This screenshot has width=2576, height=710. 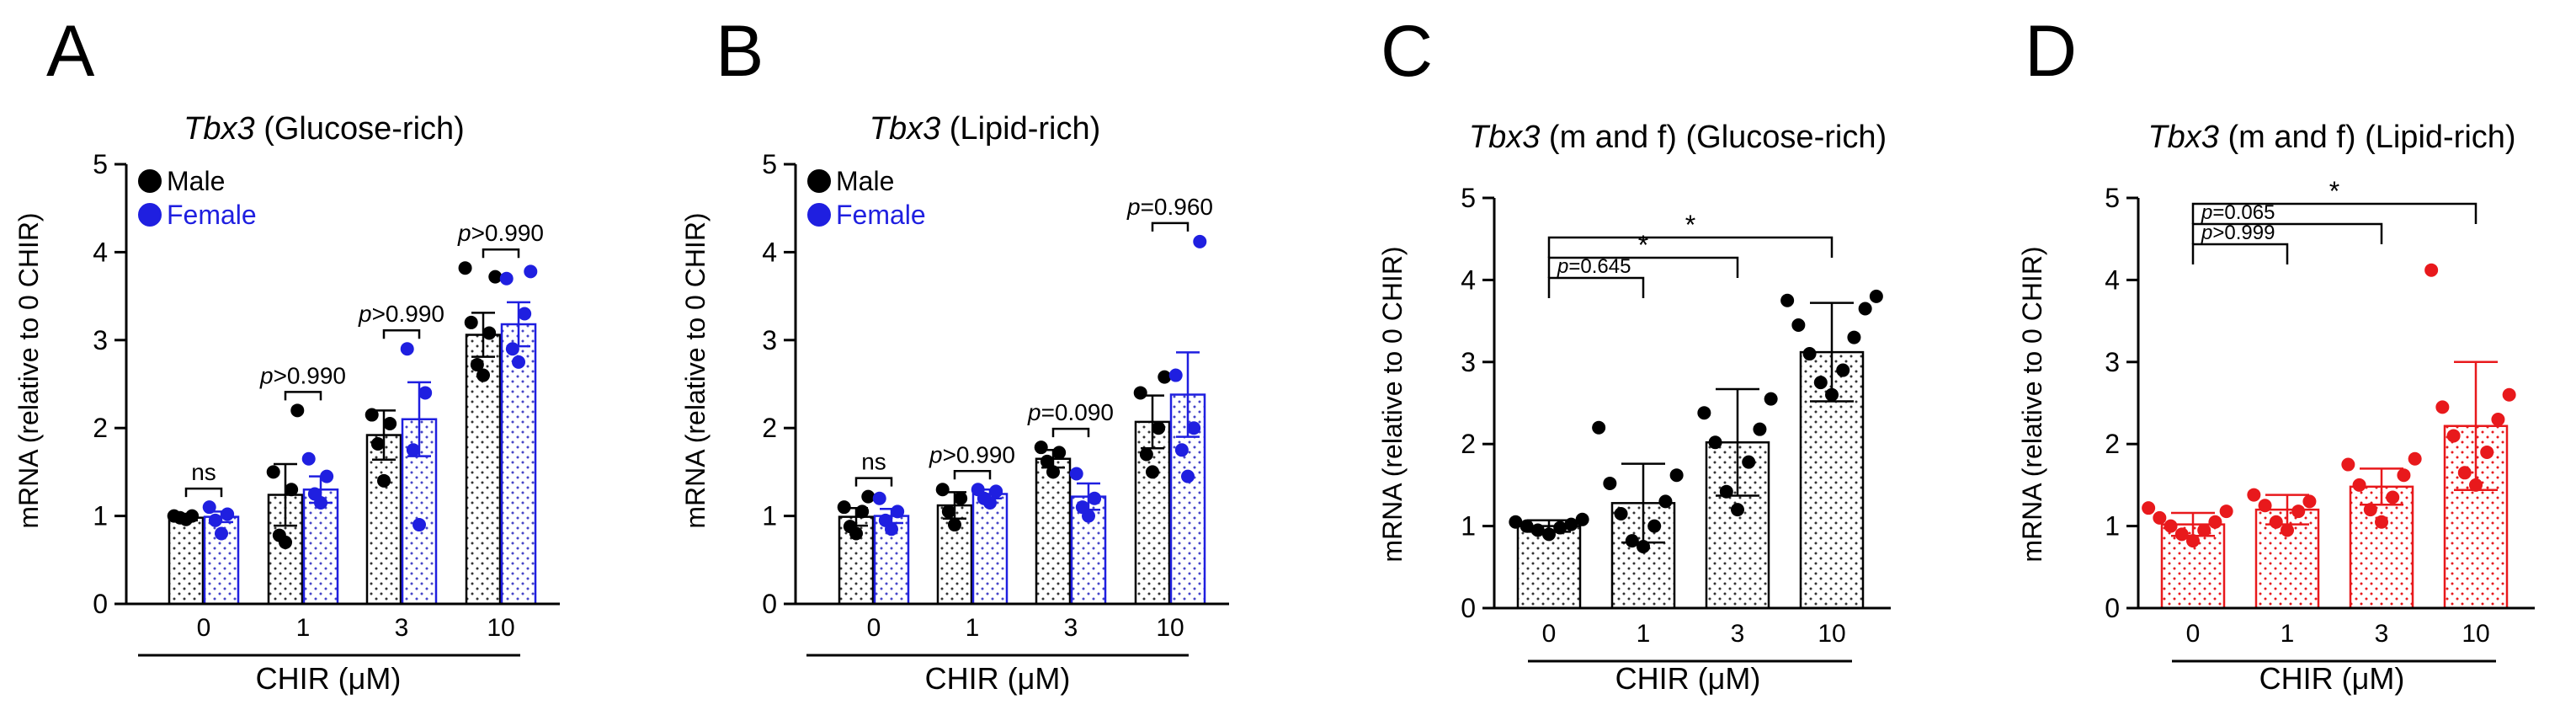 I want to click on bar-female, so click(x=990, y=549).